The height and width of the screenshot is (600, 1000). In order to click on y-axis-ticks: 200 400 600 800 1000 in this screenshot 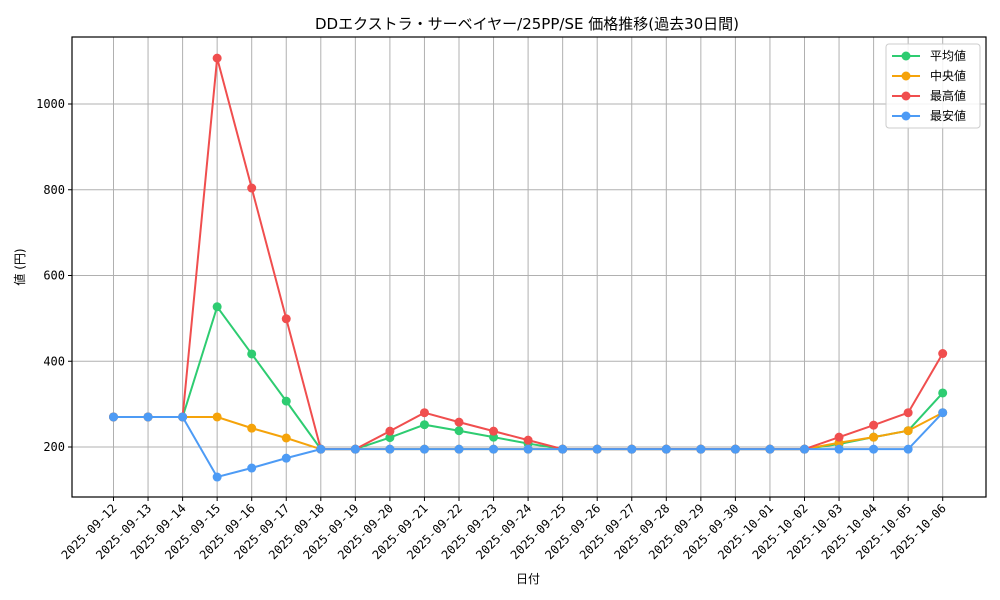, I will do `click(54, 275)`.